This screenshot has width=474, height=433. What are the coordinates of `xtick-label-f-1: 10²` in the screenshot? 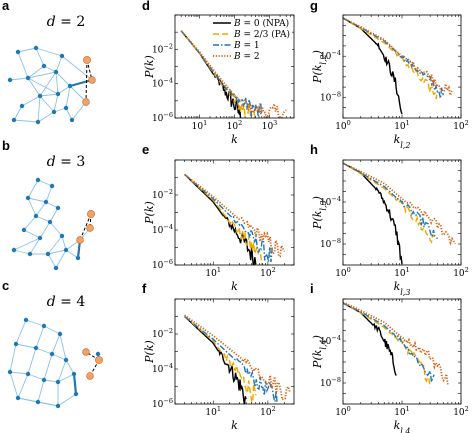 It's located at (268, 411).